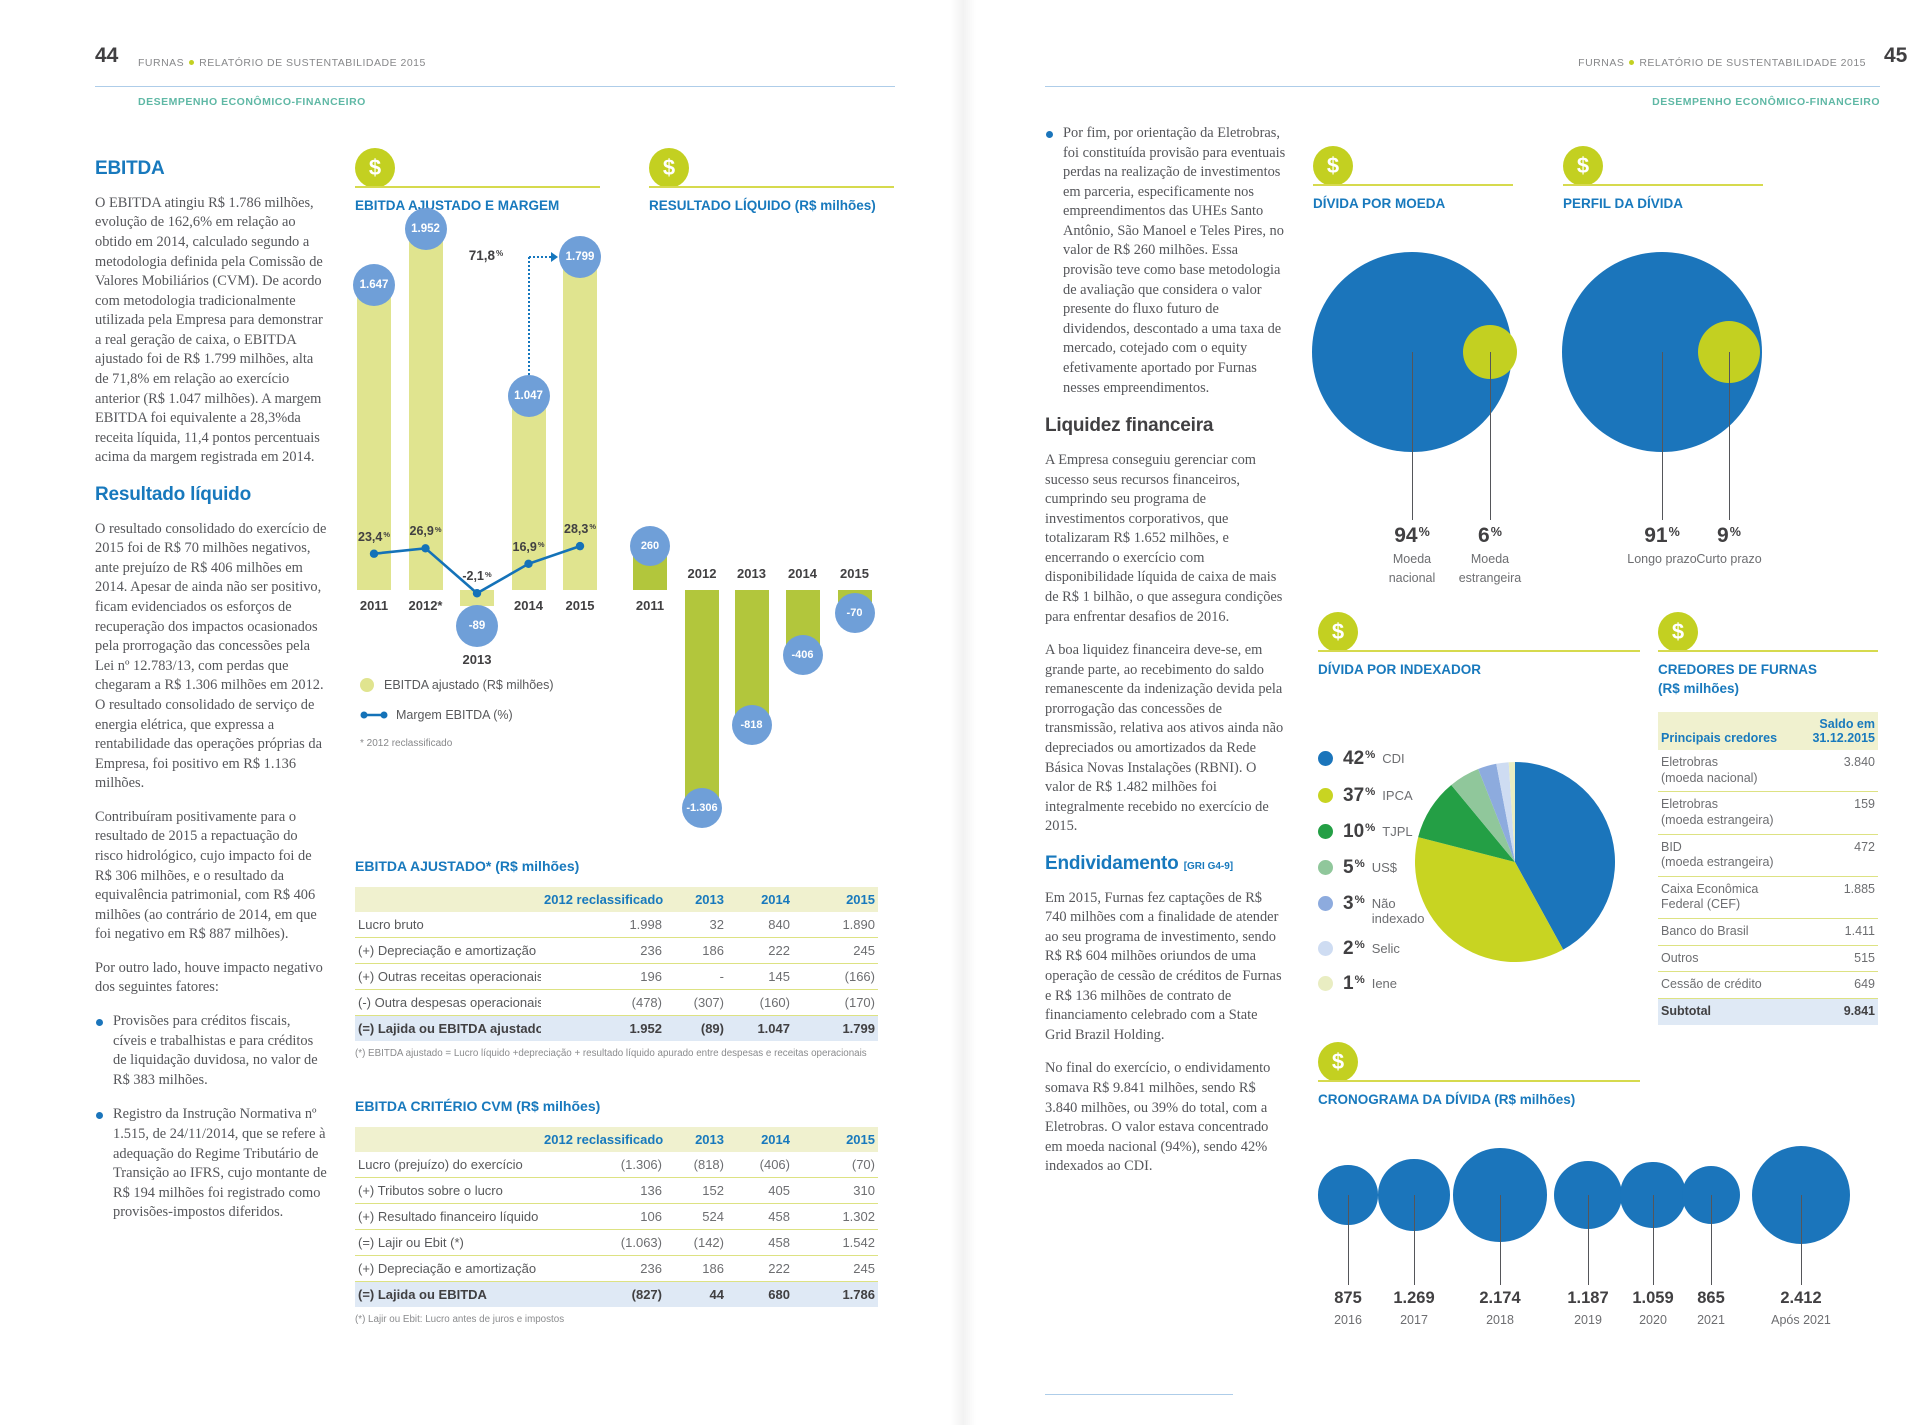  Describe the element at coordinates (448, 1294) in the screenshot. I see `row-label: (=) Lajida ou EBITDA` at that location.